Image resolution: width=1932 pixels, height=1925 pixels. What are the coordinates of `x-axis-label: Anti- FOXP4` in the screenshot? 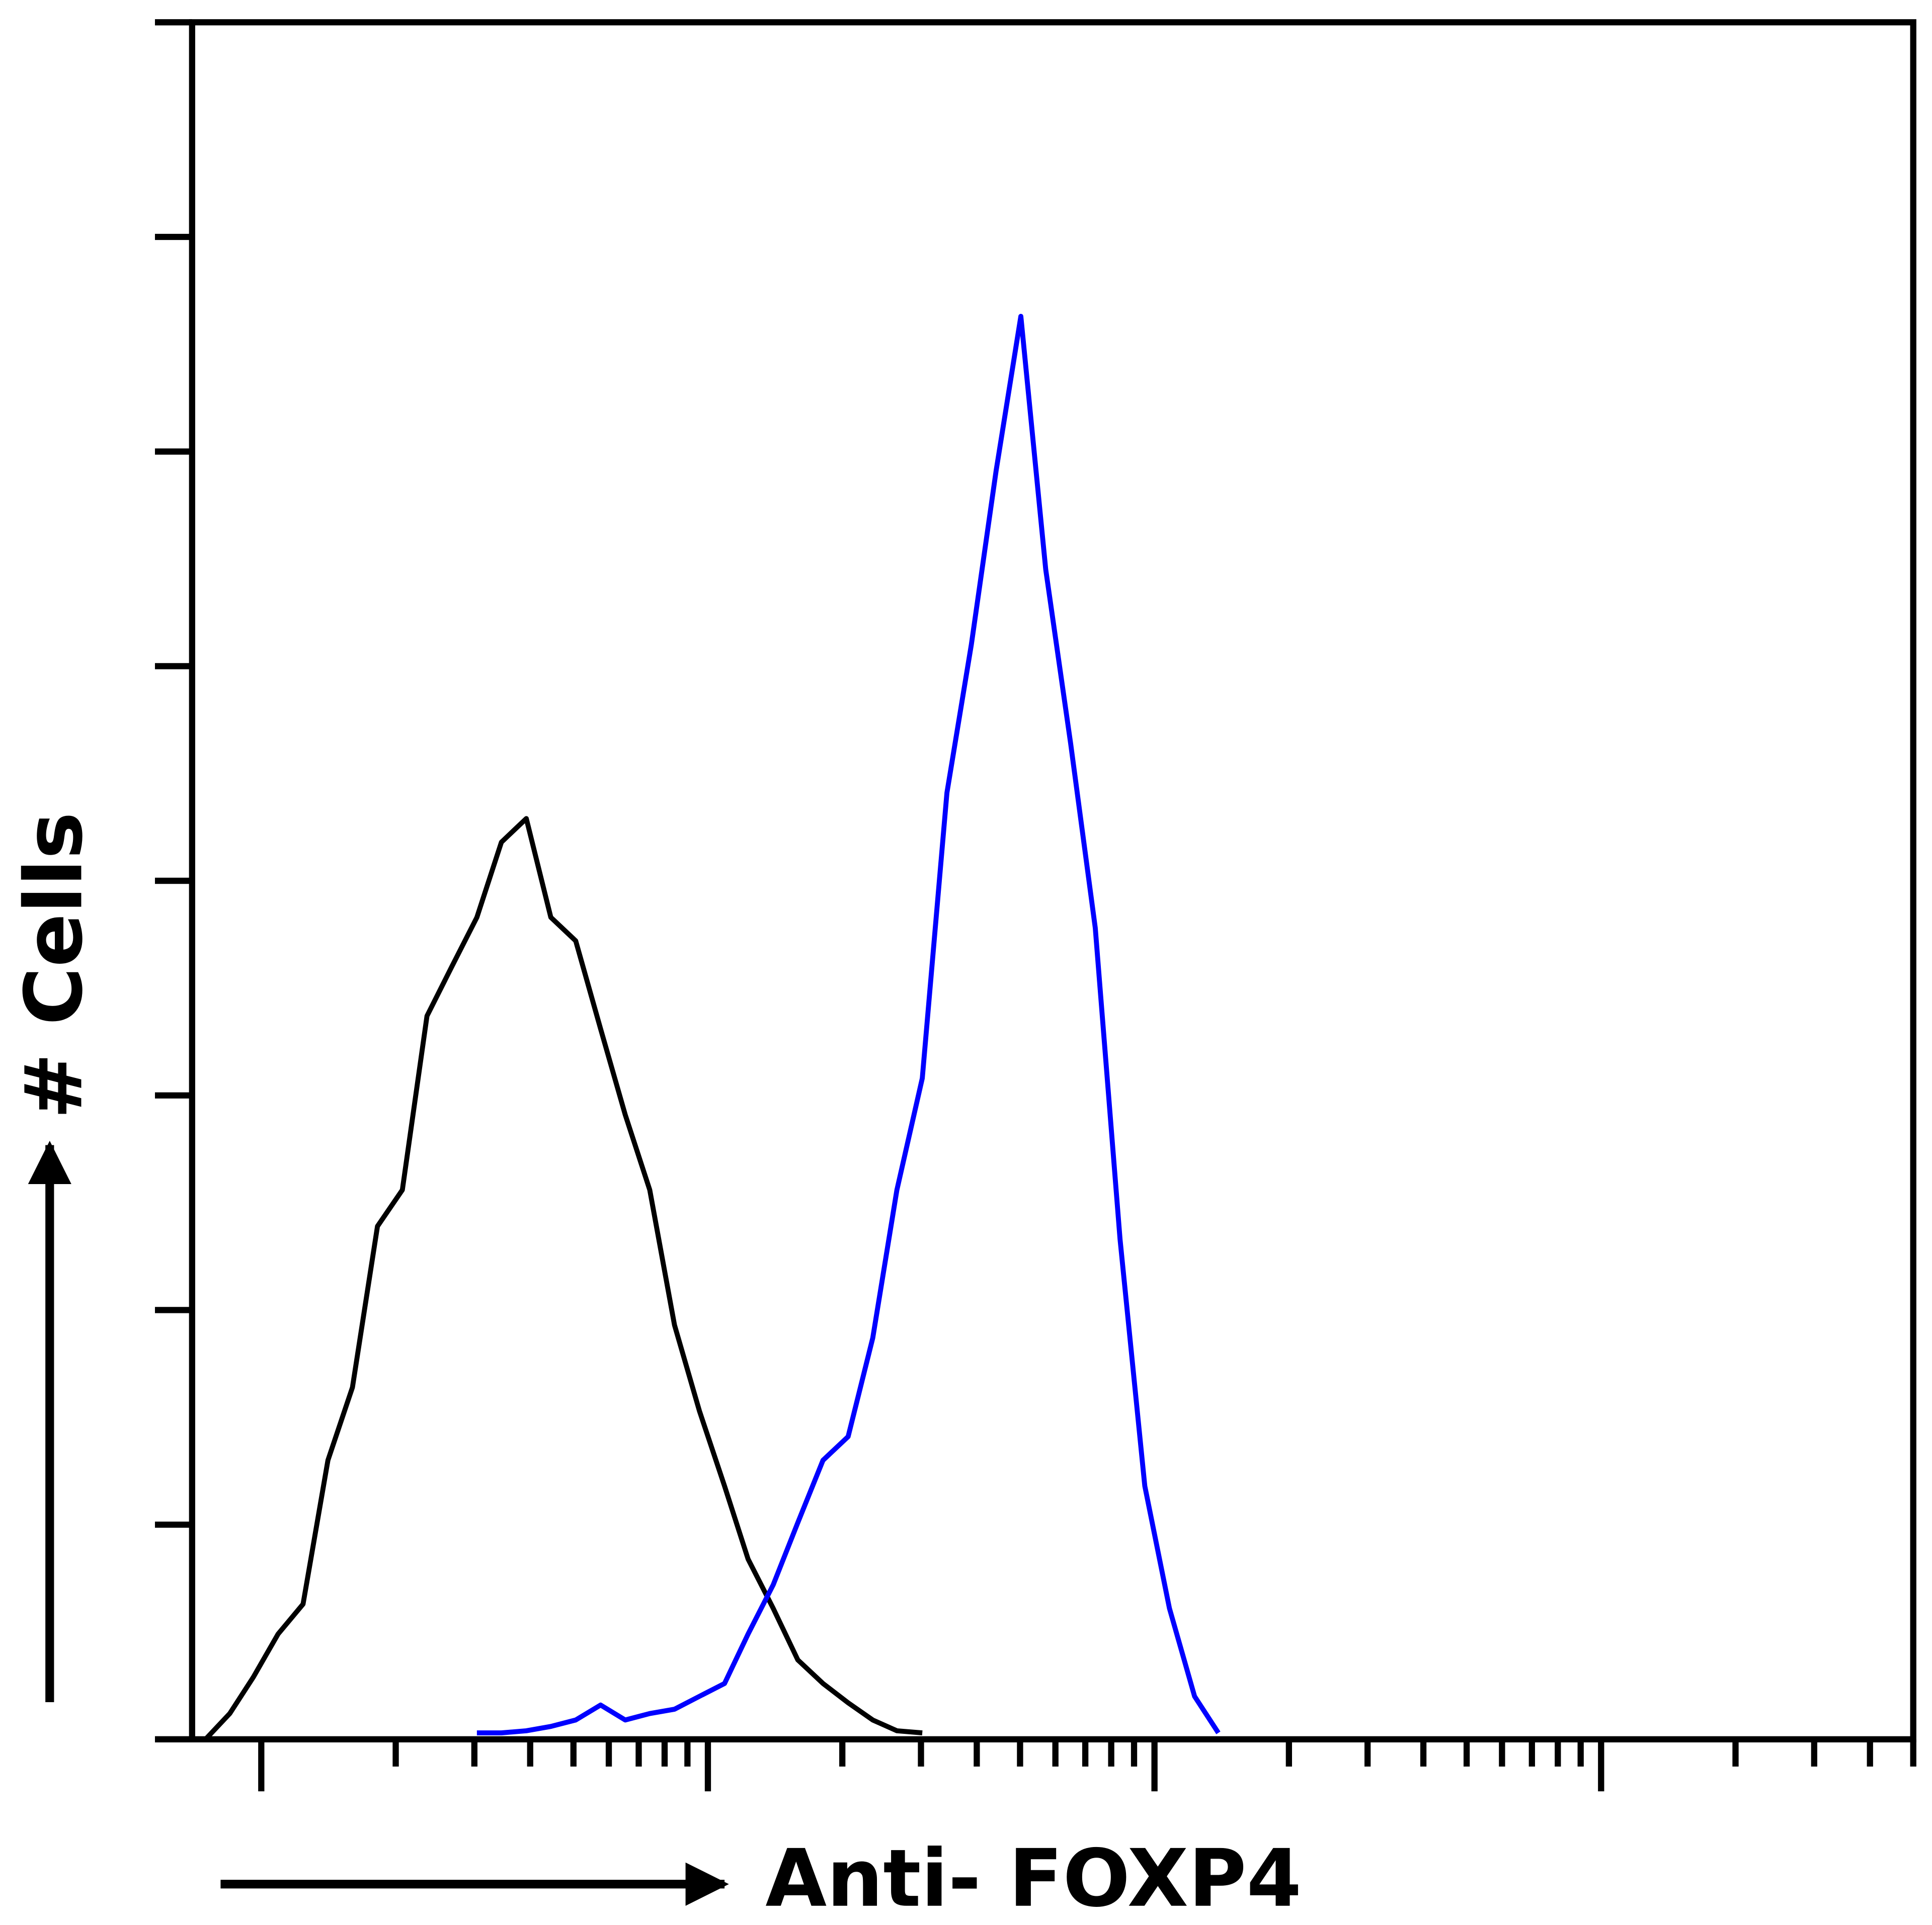 It's located at (1033, 1879).